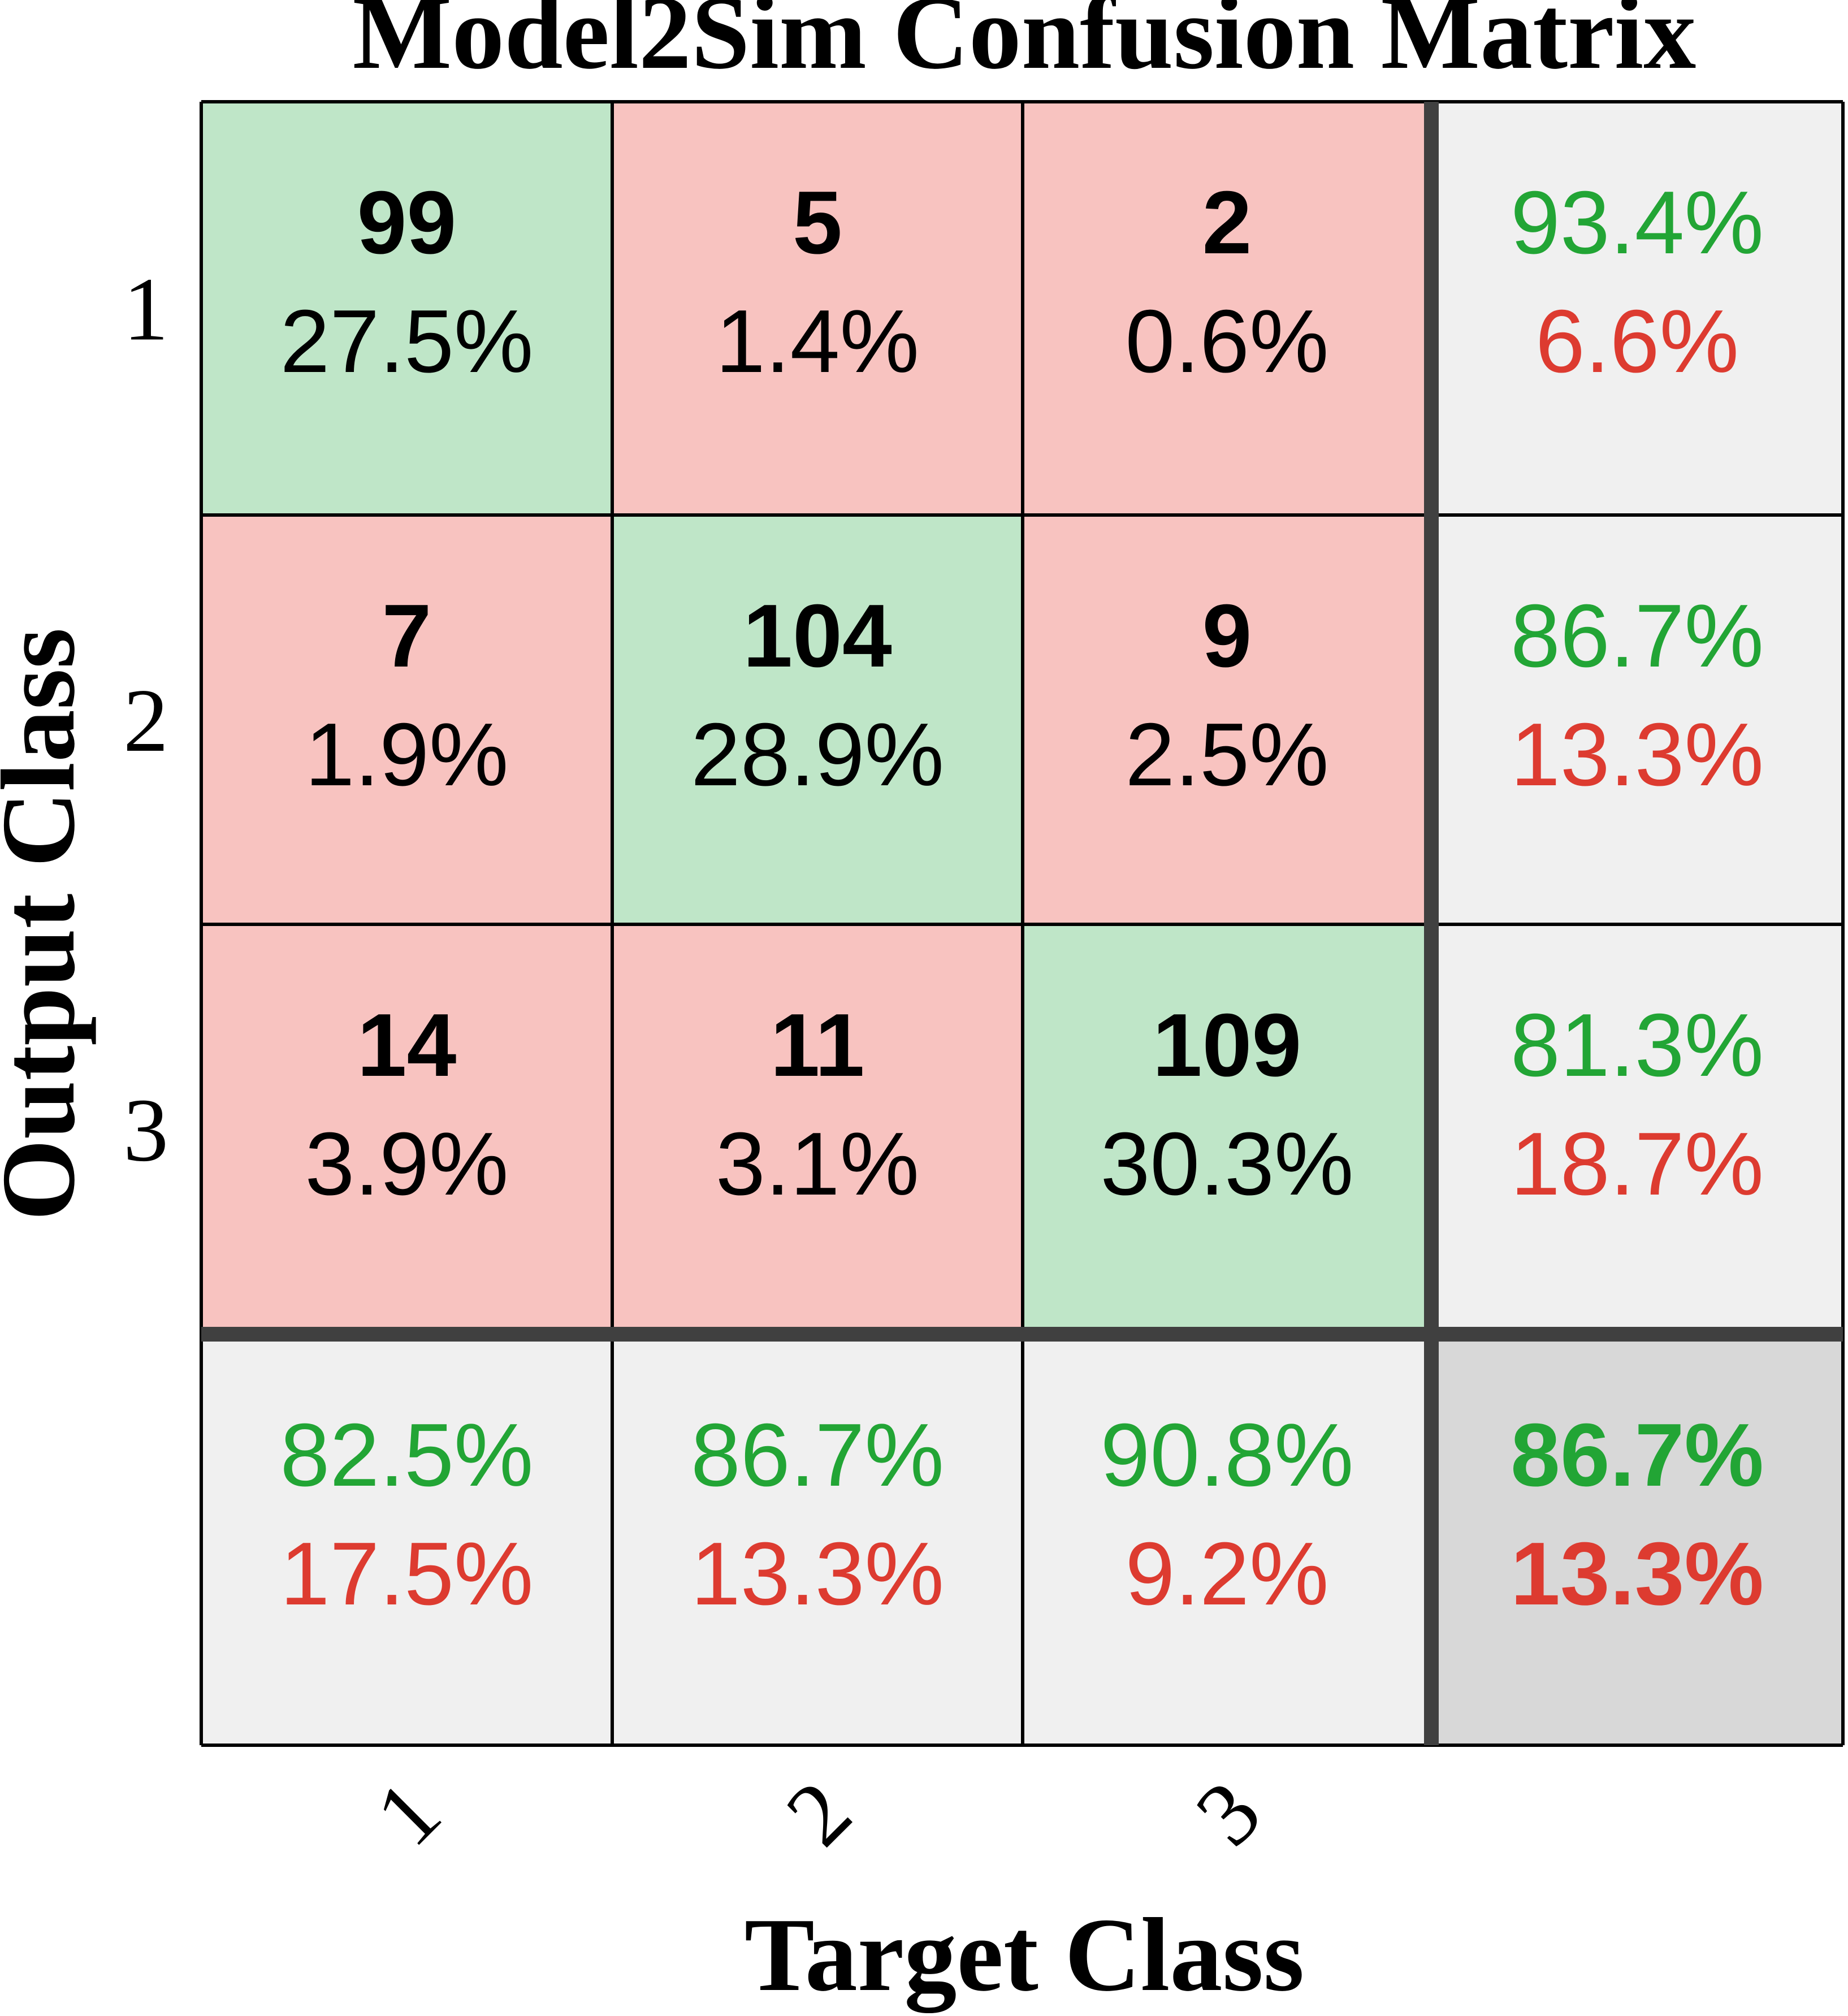 This screenshot has width=1848, height=2016. Describe the element at coordinates (145, 309) in the screenshot. I see `y-tick-label: 1` at that location.